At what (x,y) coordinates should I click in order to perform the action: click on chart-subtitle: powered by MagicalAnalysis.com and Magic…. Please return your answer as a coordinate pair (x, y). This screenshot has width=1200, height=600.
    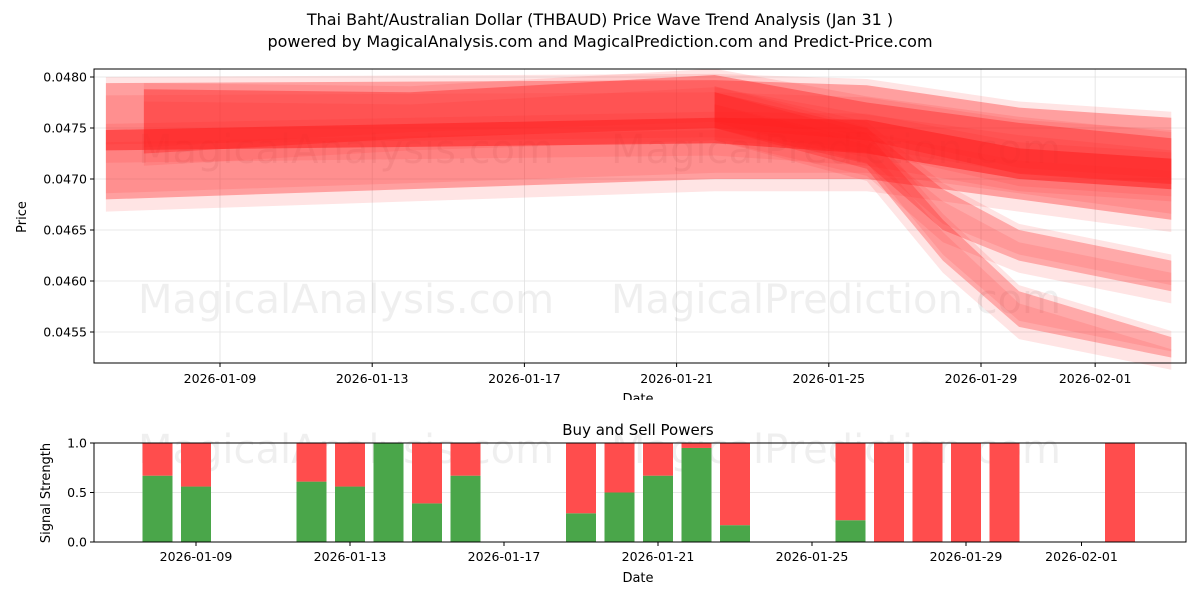
    Looking at the image, I should click on (600, 41).